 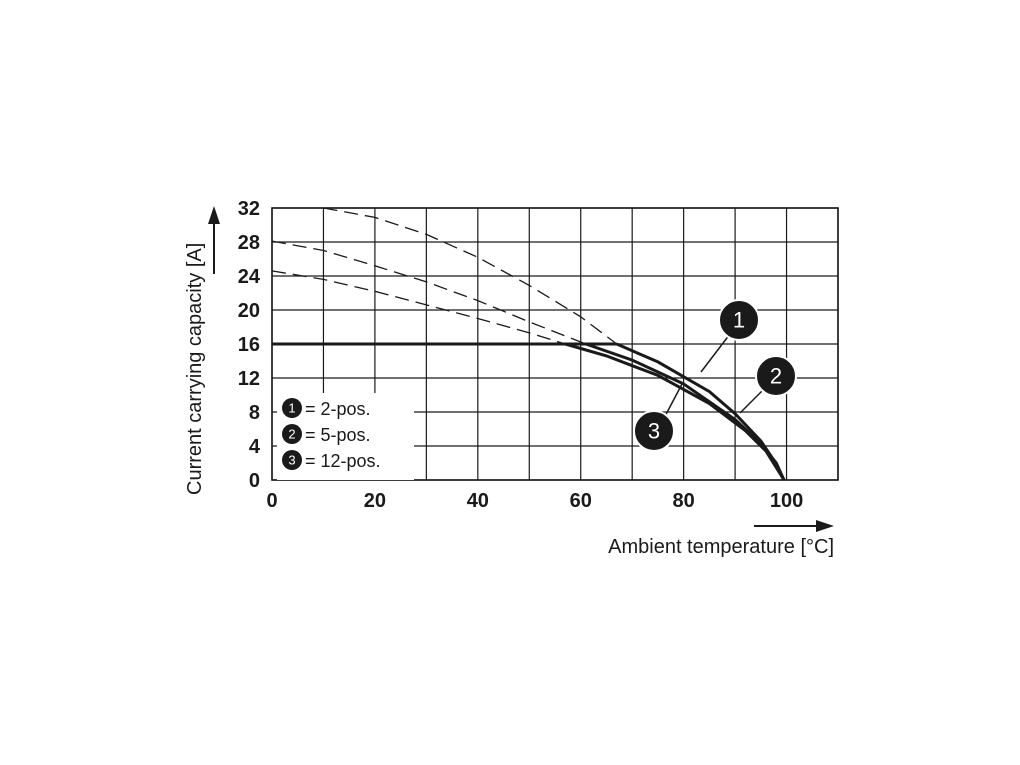 I want to click on x-tick-label: 60, so click(x=581, y=501).